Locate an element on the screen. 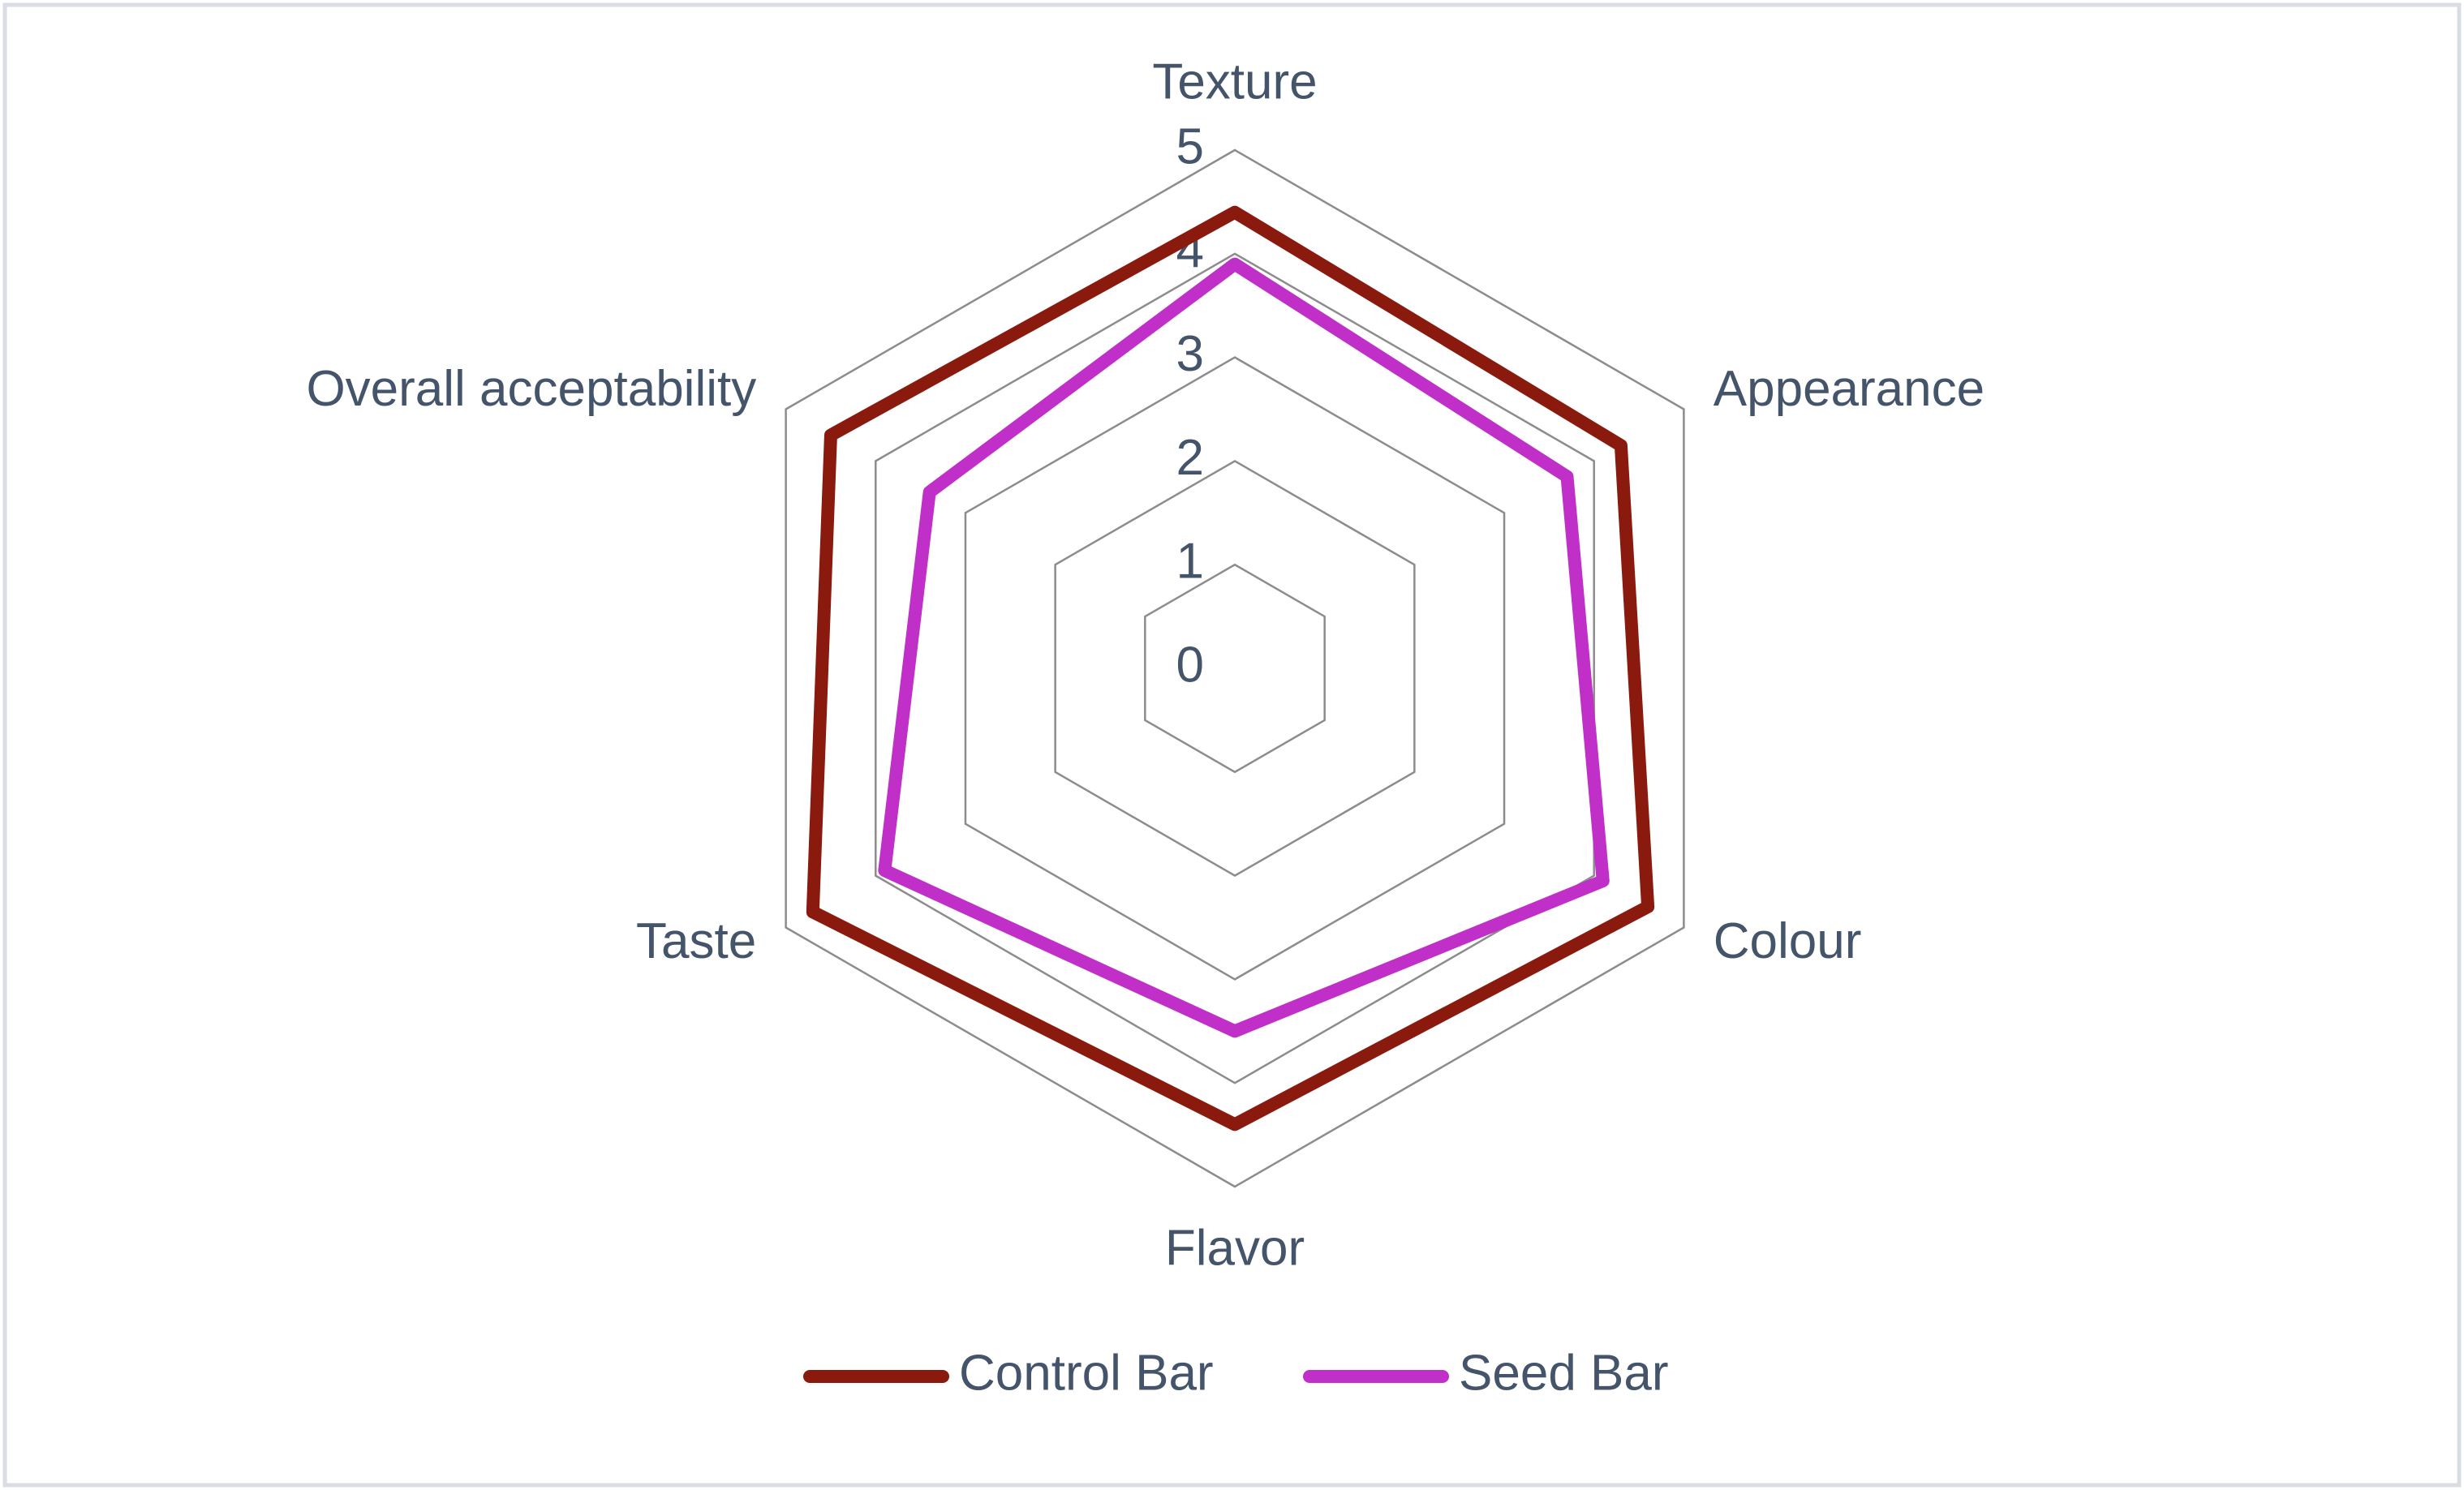 This screenshot has width=2464, height=1490. legend-label: Control Bar is located at coordinates (1086, 1373).